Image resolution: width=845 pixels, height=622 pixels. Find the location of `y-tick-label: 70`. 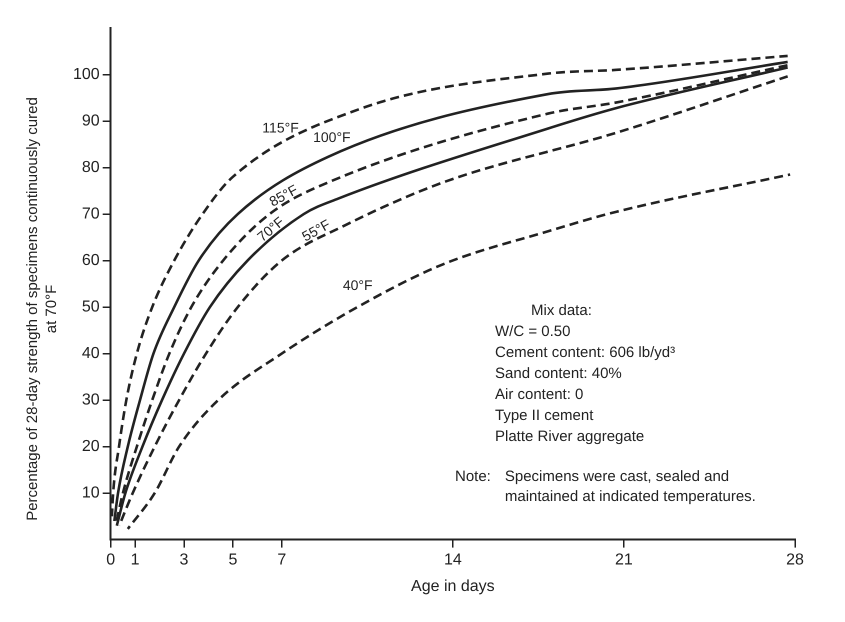

y-tick-label: 70 is located at coordinates (91, 213).